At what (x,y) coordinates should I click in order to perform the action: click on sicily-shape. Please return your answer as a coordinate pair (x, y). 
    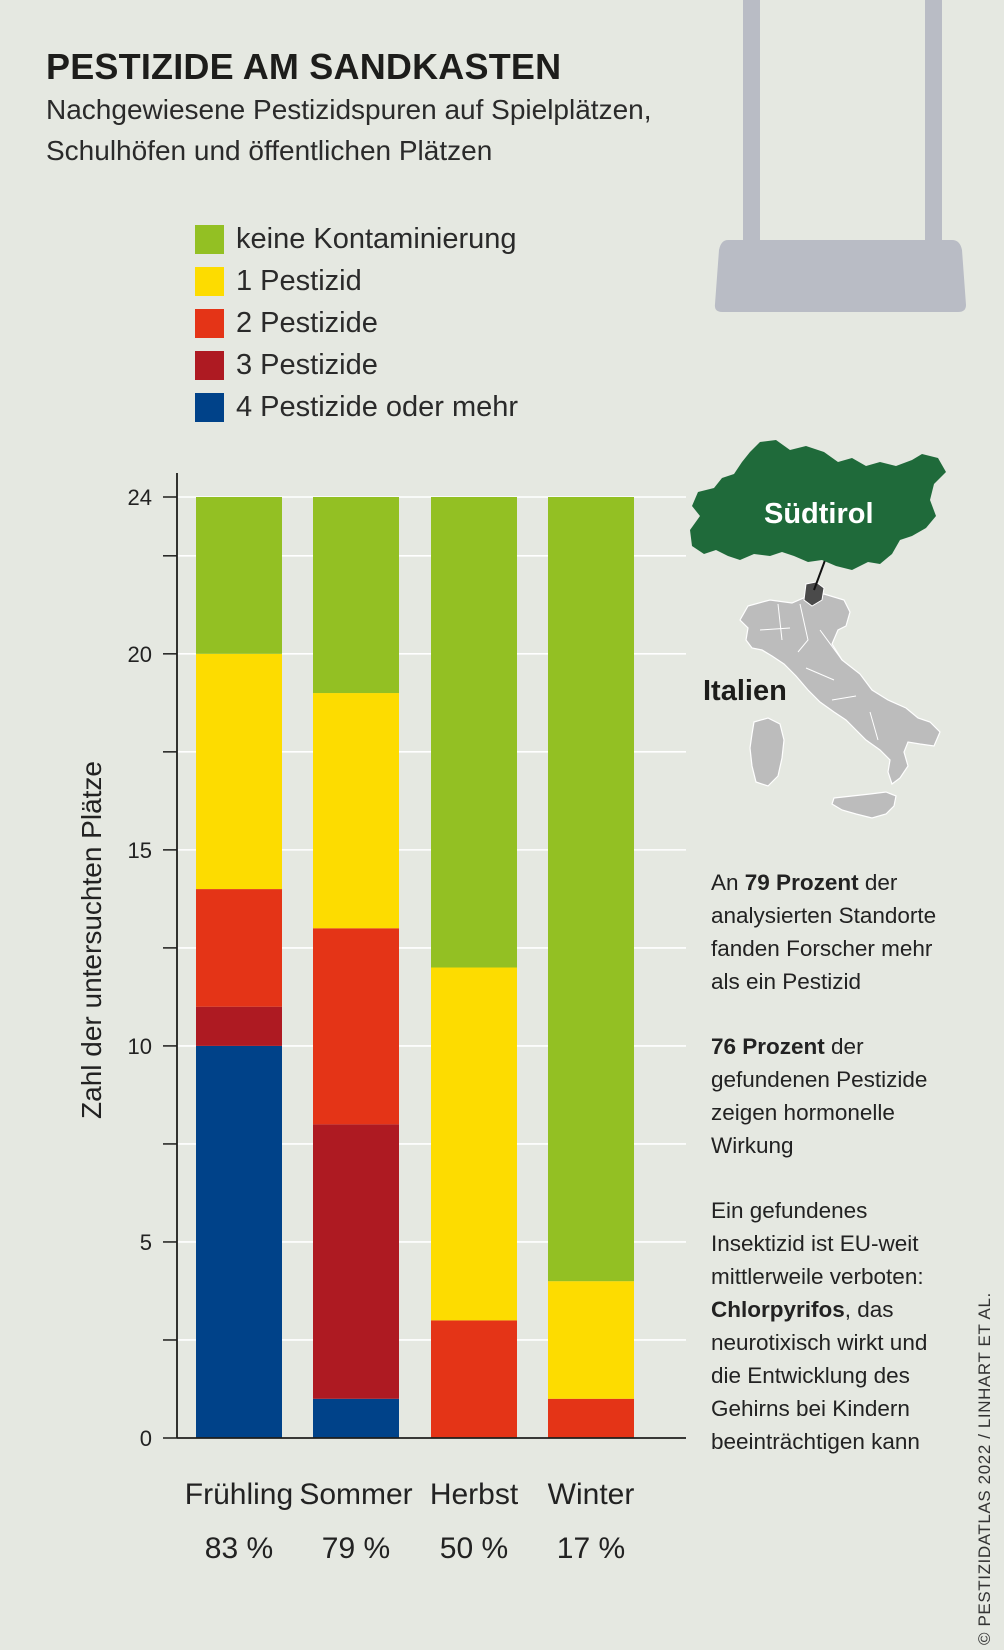
    Looking at the image, I should click on (864, 805).